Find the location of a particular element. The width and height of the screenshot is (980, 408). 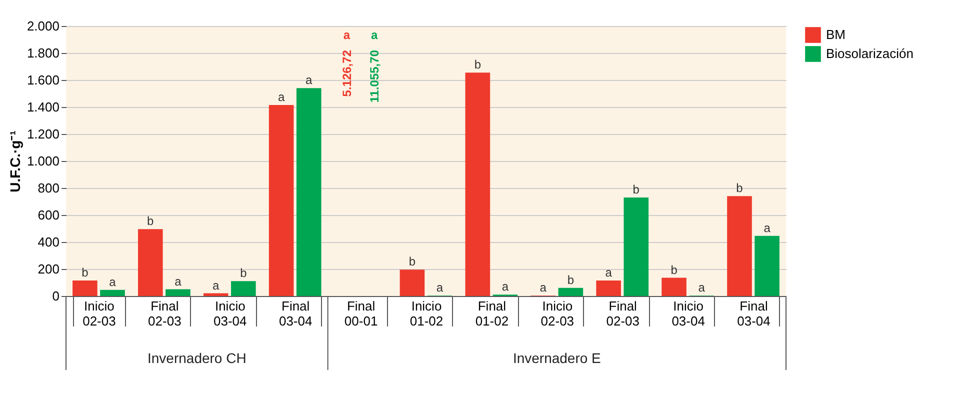

annotation: 11.055,70 is located at coordinates (374, 76).